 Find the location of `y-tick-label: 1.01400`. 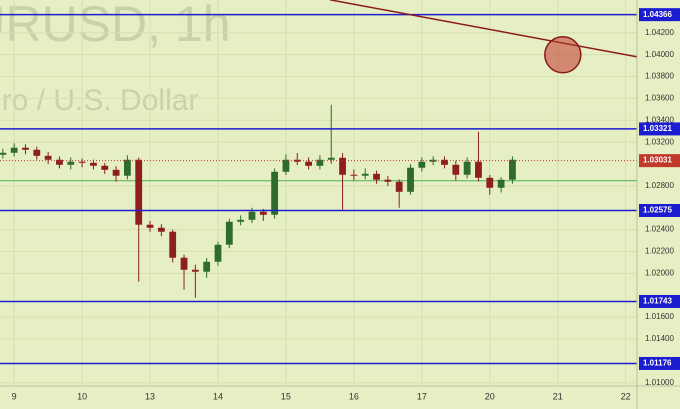

y-tick-label: 1.01400 is located at coordinates (659, 338).